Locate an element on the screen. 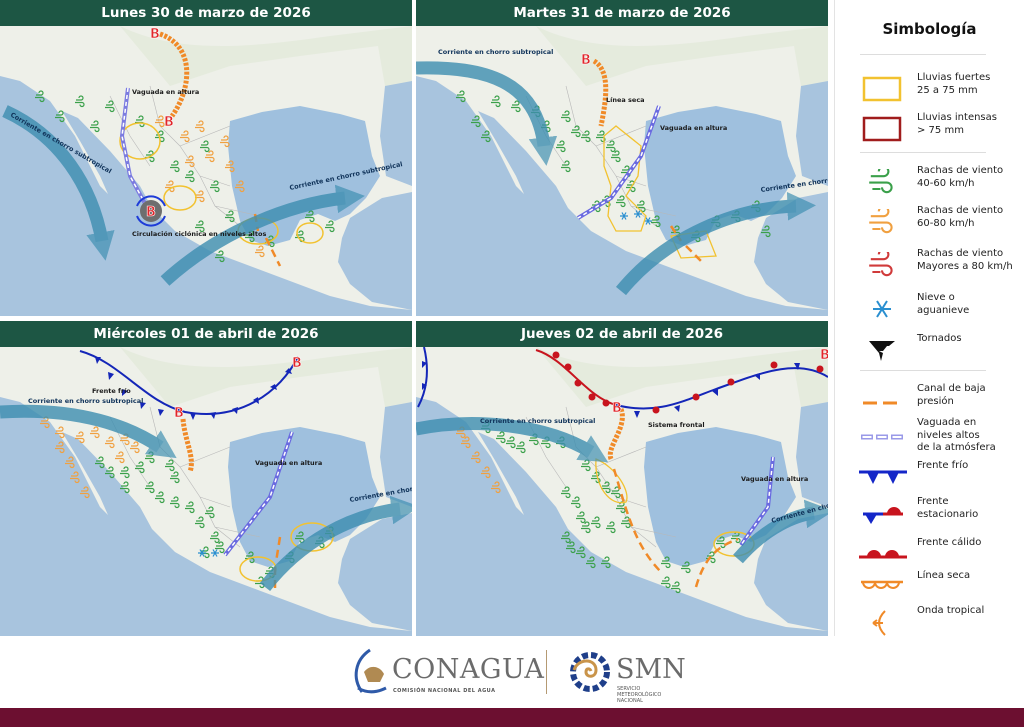  legend-label: Nieve o aguanieve is located at coordinates (943, 304).